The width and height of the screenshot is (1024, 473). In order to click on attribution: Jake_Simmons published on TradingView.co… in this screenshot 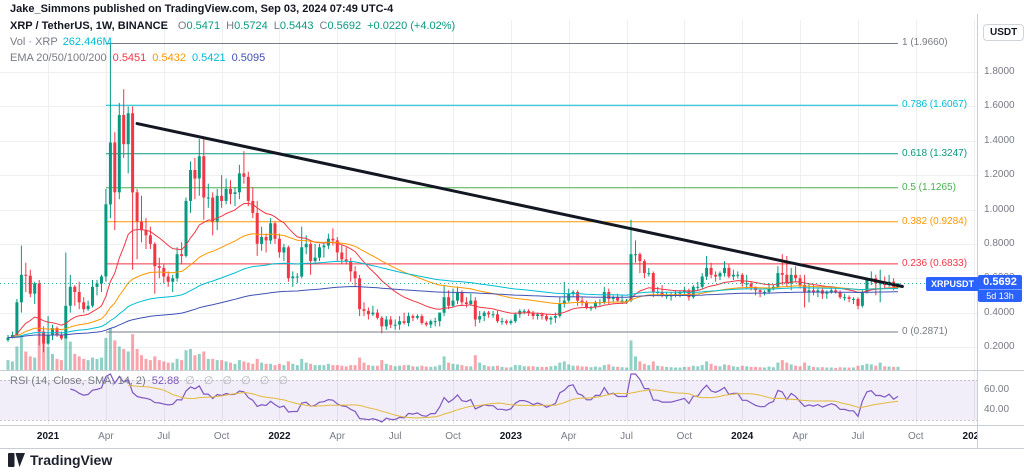, I will do `click(202, 9)`.